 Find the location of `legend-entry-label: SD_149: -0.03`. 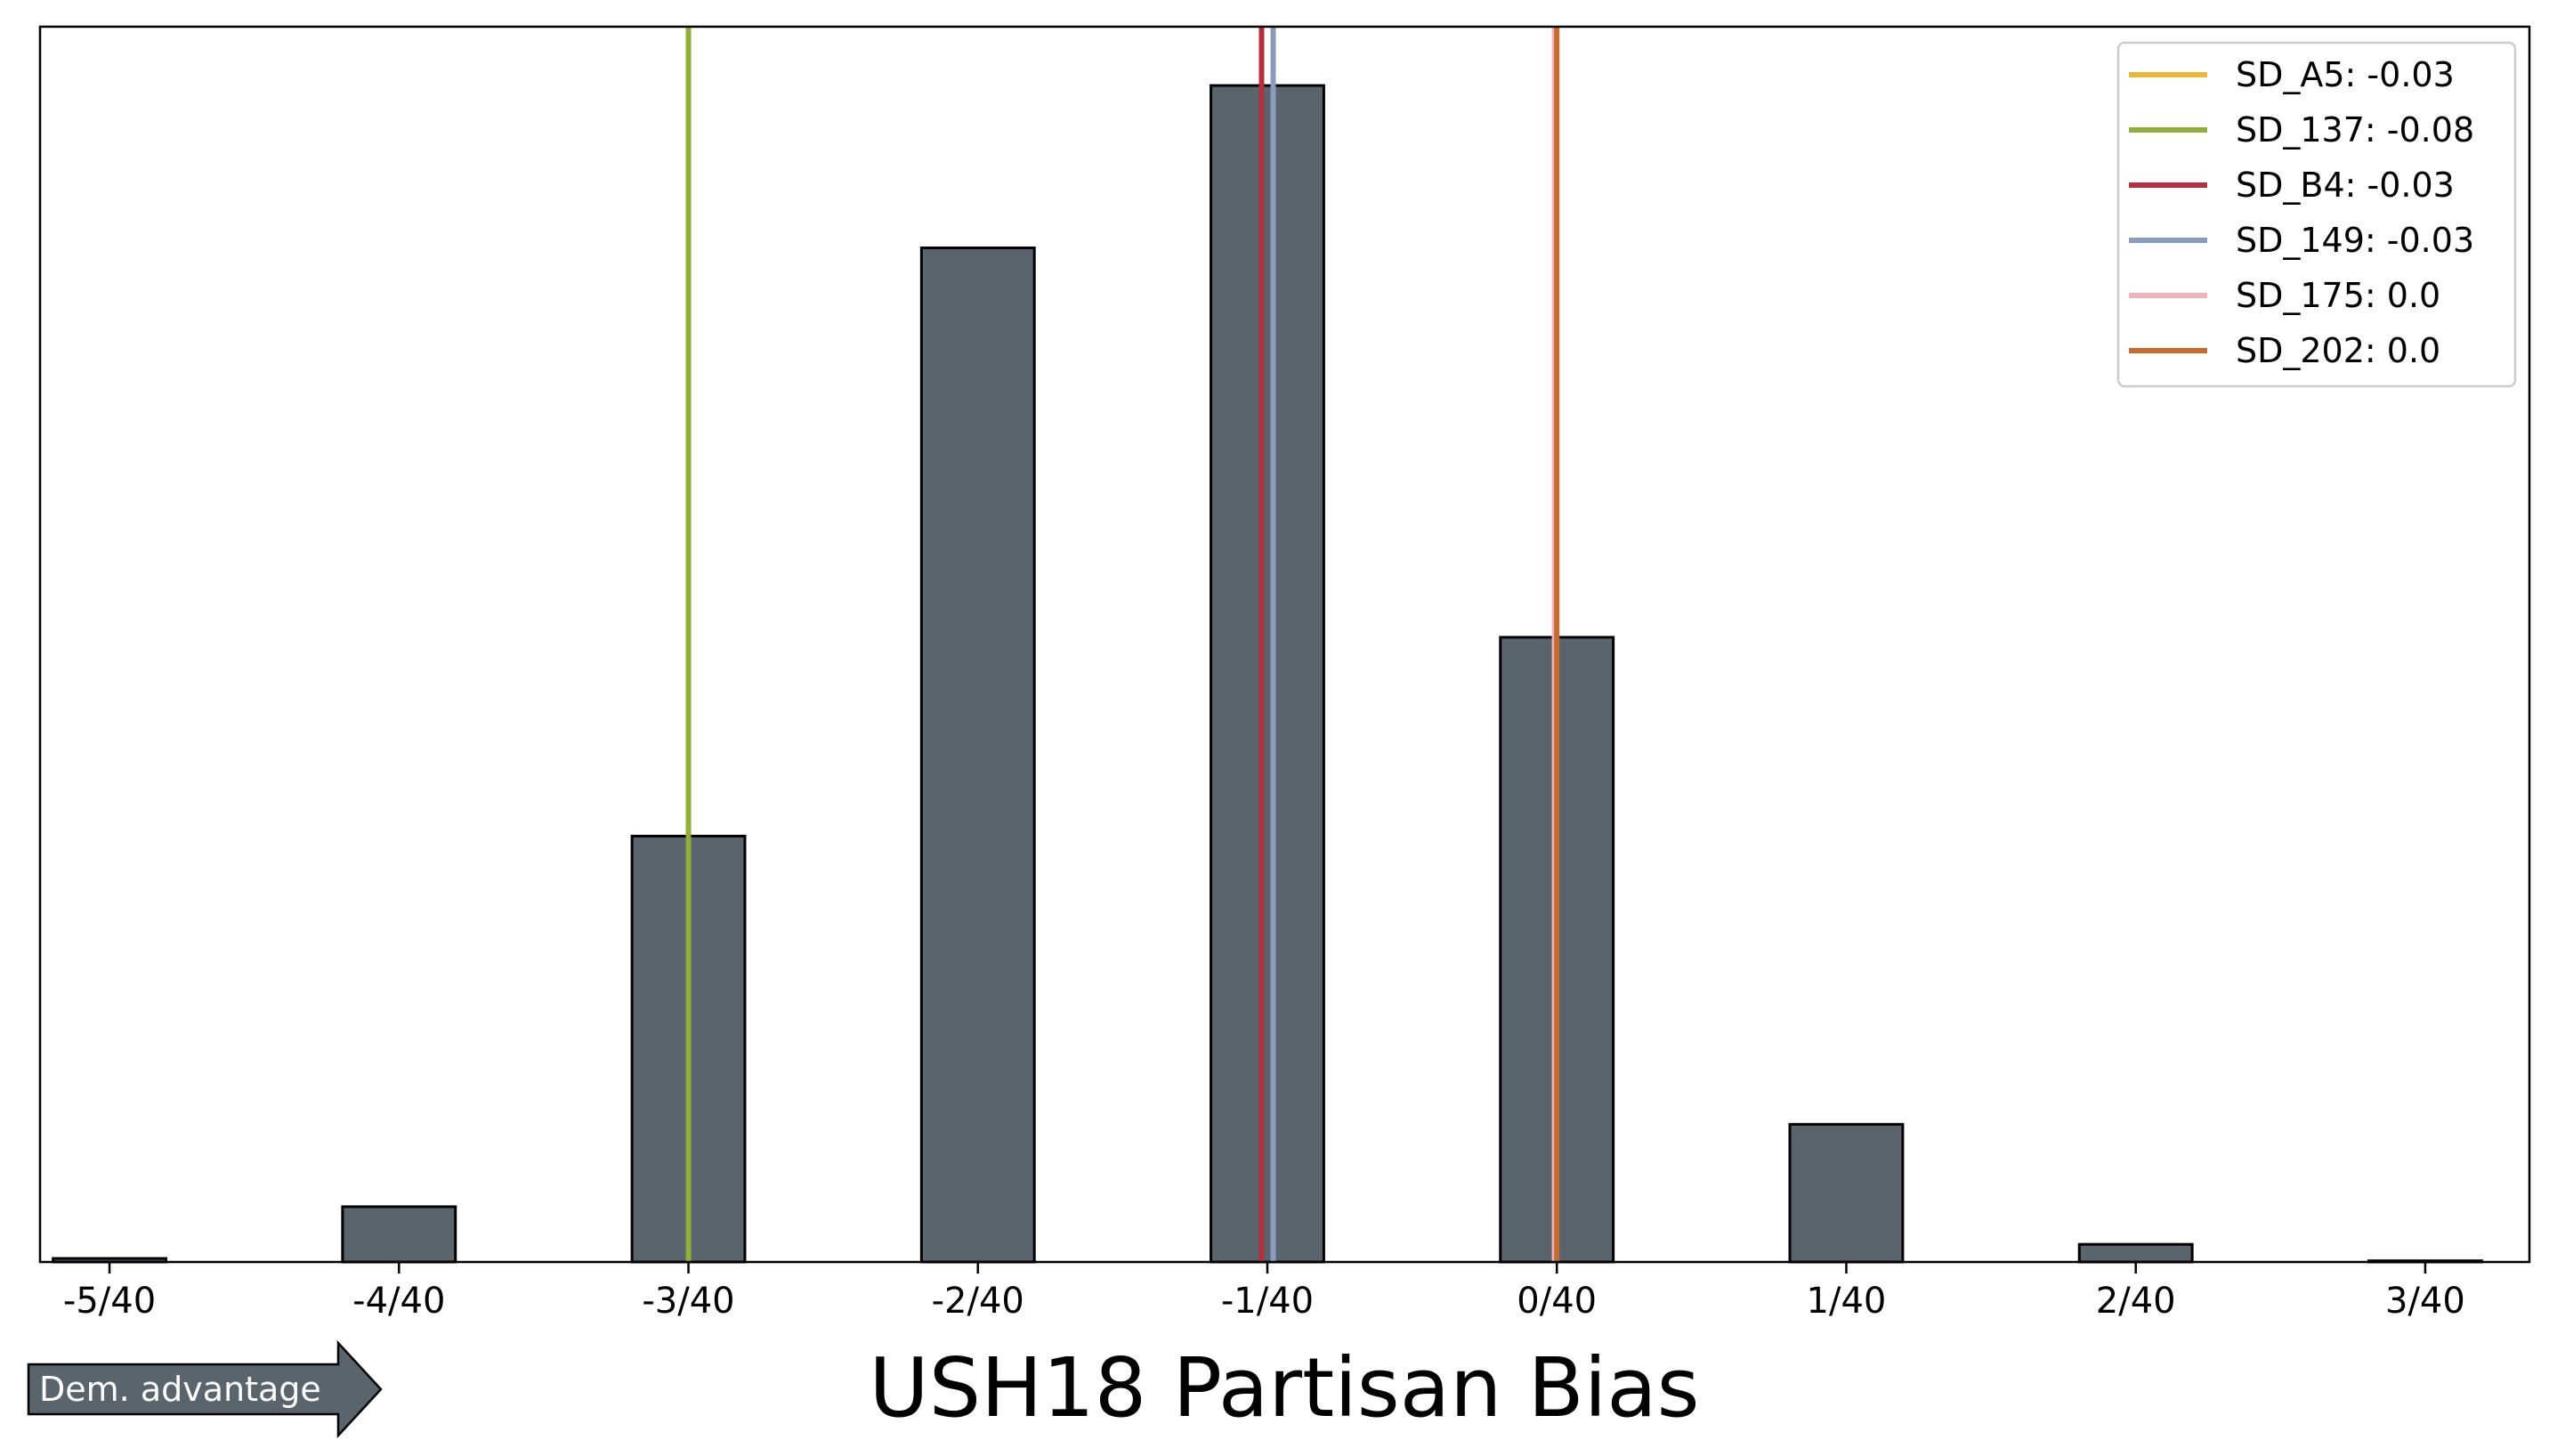

legend-entry-label: SD_149: -0.03 is located at coordinates (2355, 240).